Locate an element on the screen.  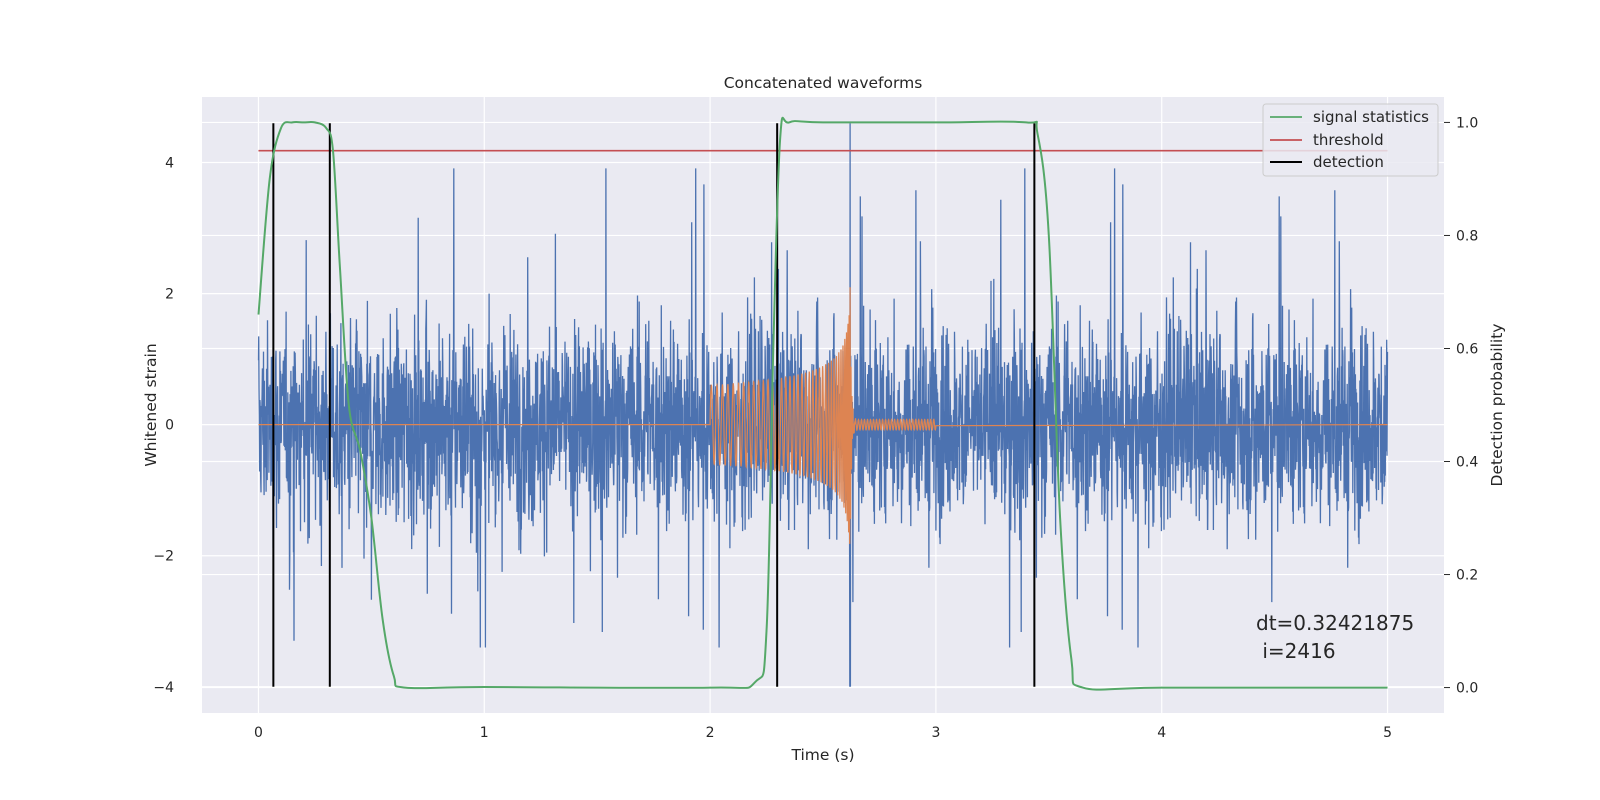
x-tick-label: 0 is located at coordinates (258, 733).